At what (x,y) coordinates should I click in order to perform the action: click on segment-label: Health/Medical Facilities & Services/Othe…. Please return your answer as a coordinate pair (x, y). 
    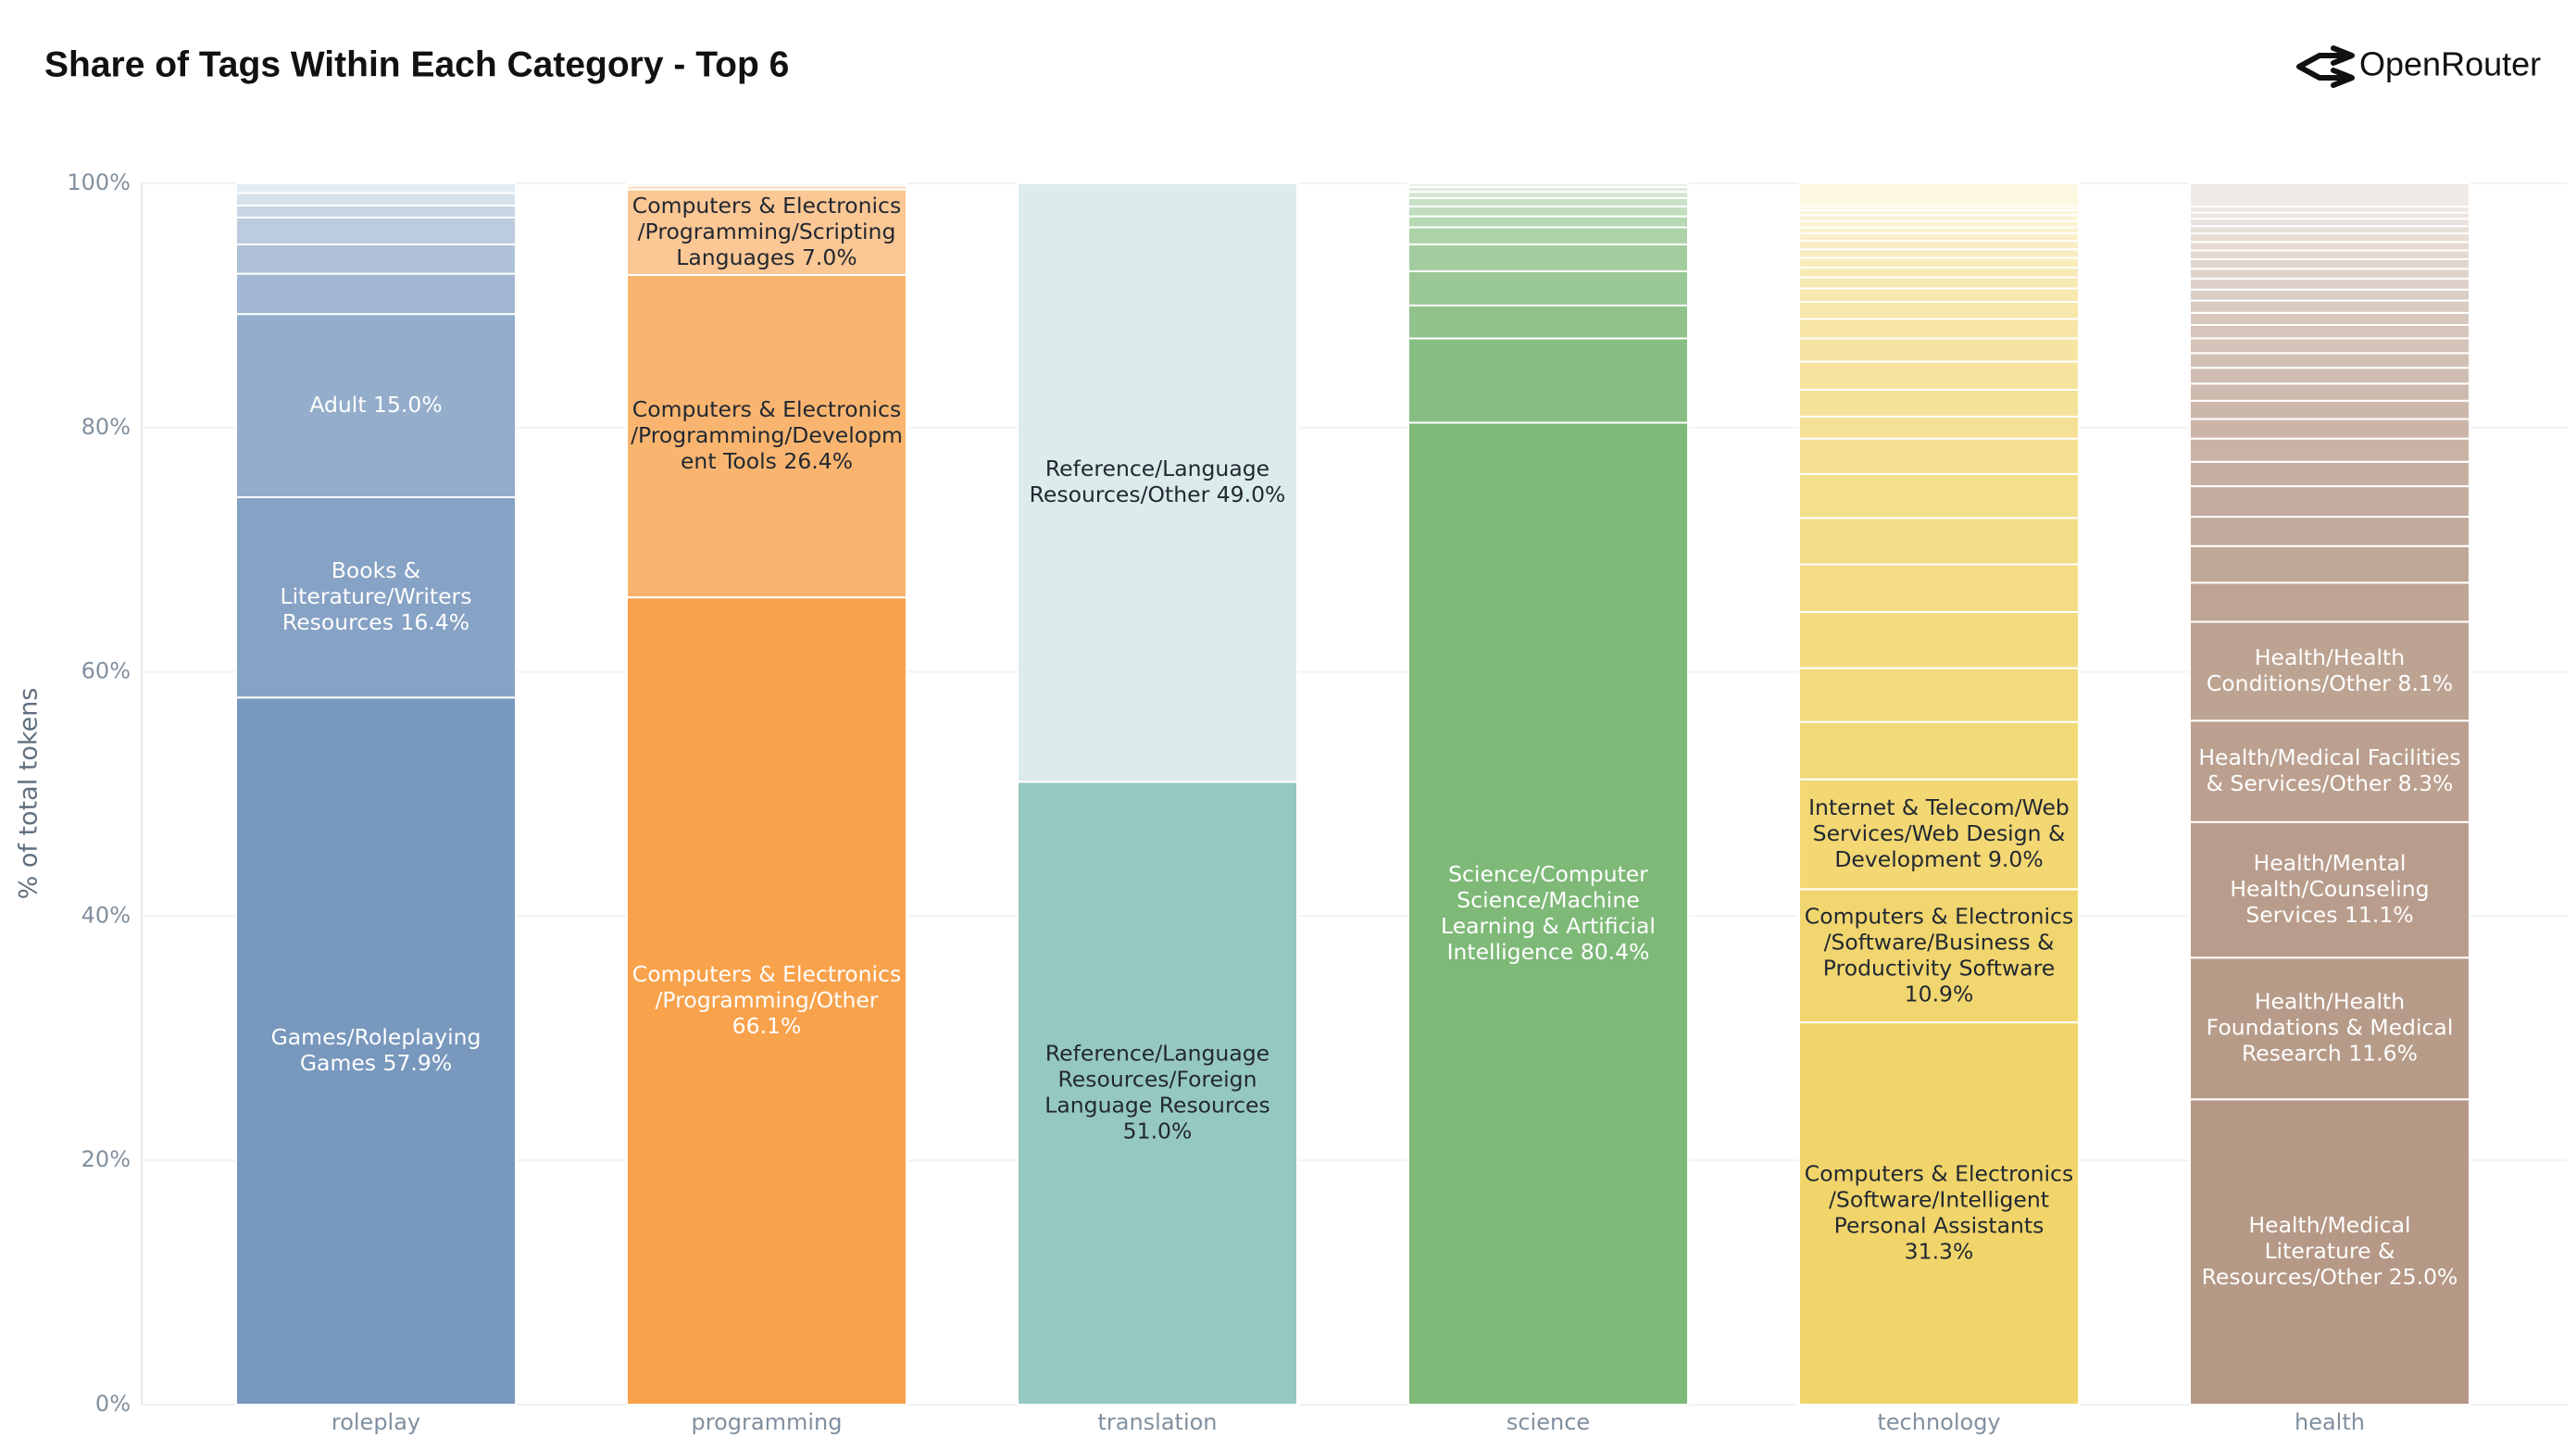
    Looking at the image, I should click on (2329, 770).